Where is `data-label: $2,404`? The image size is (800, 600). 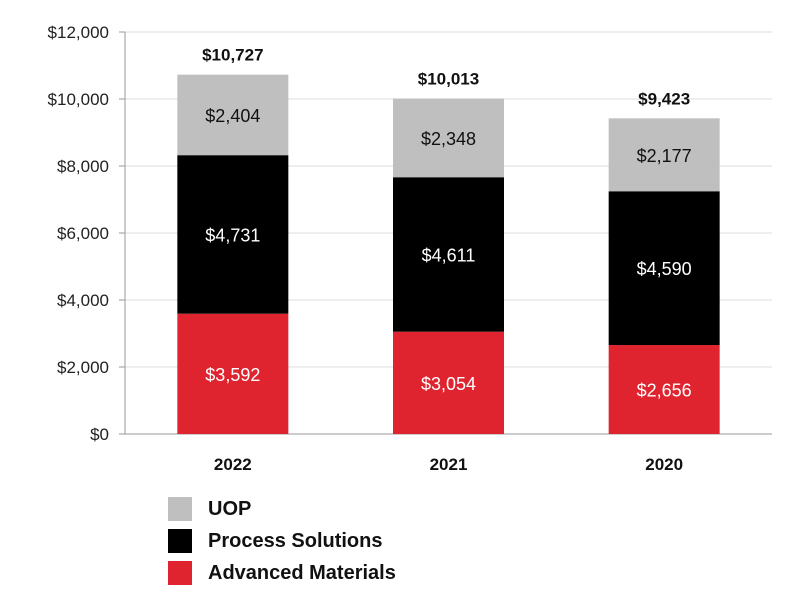 data-label: $2,404 is located at coordinates (232, 116).